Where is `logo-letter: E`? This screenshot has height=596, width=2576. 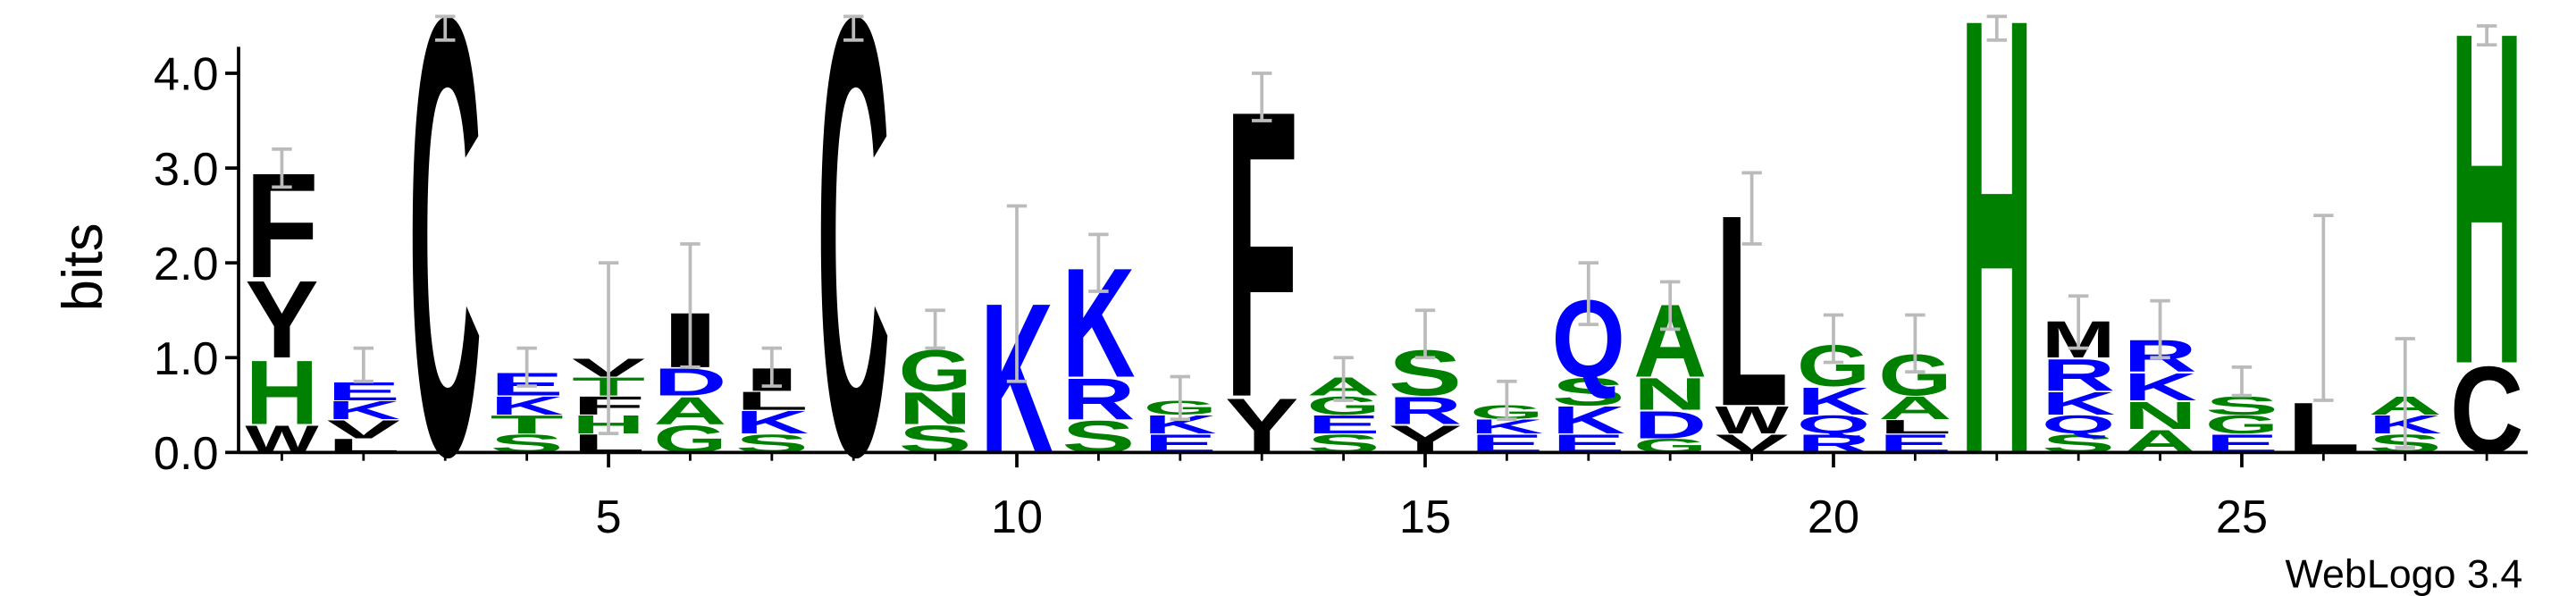
logo-letter: E is located at coordinates (1343, 425).